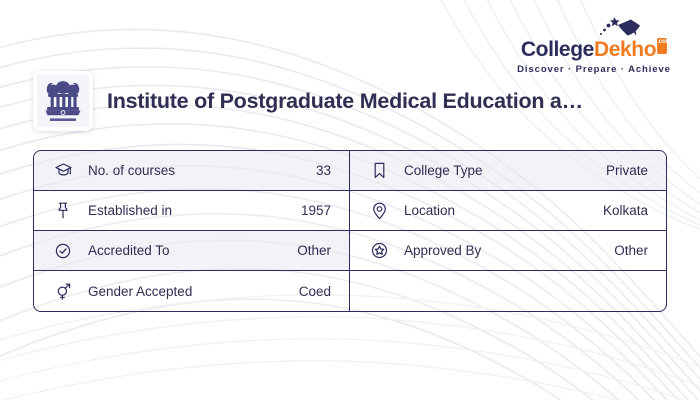  What do you see at coordinates (625, 210) in the screenshot?
I see `row-value: Kolkata` at bounding box center [625, 210].